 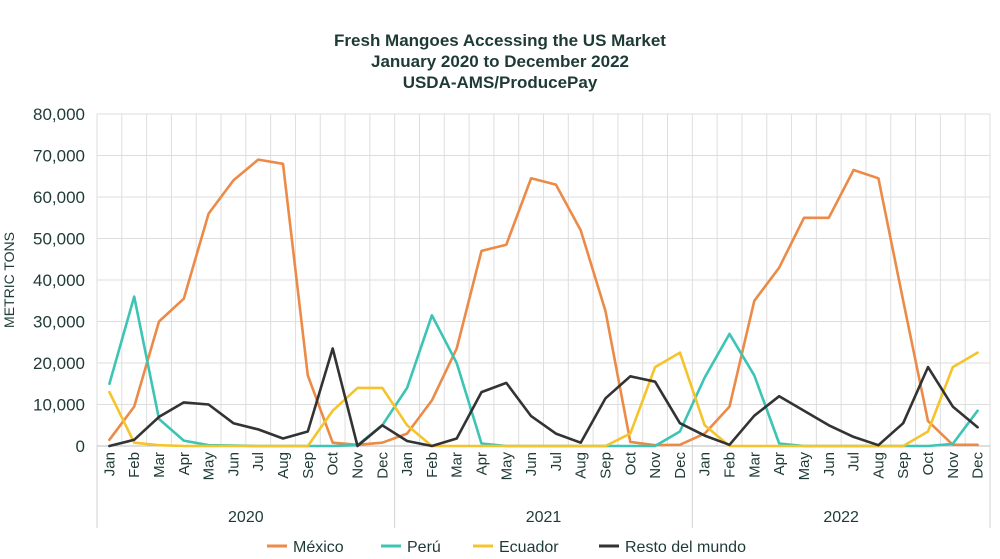 What do you see at coordinates (318, 547) in the screenshot?
I see `legend-label: México` at bounding box center [318, 547].